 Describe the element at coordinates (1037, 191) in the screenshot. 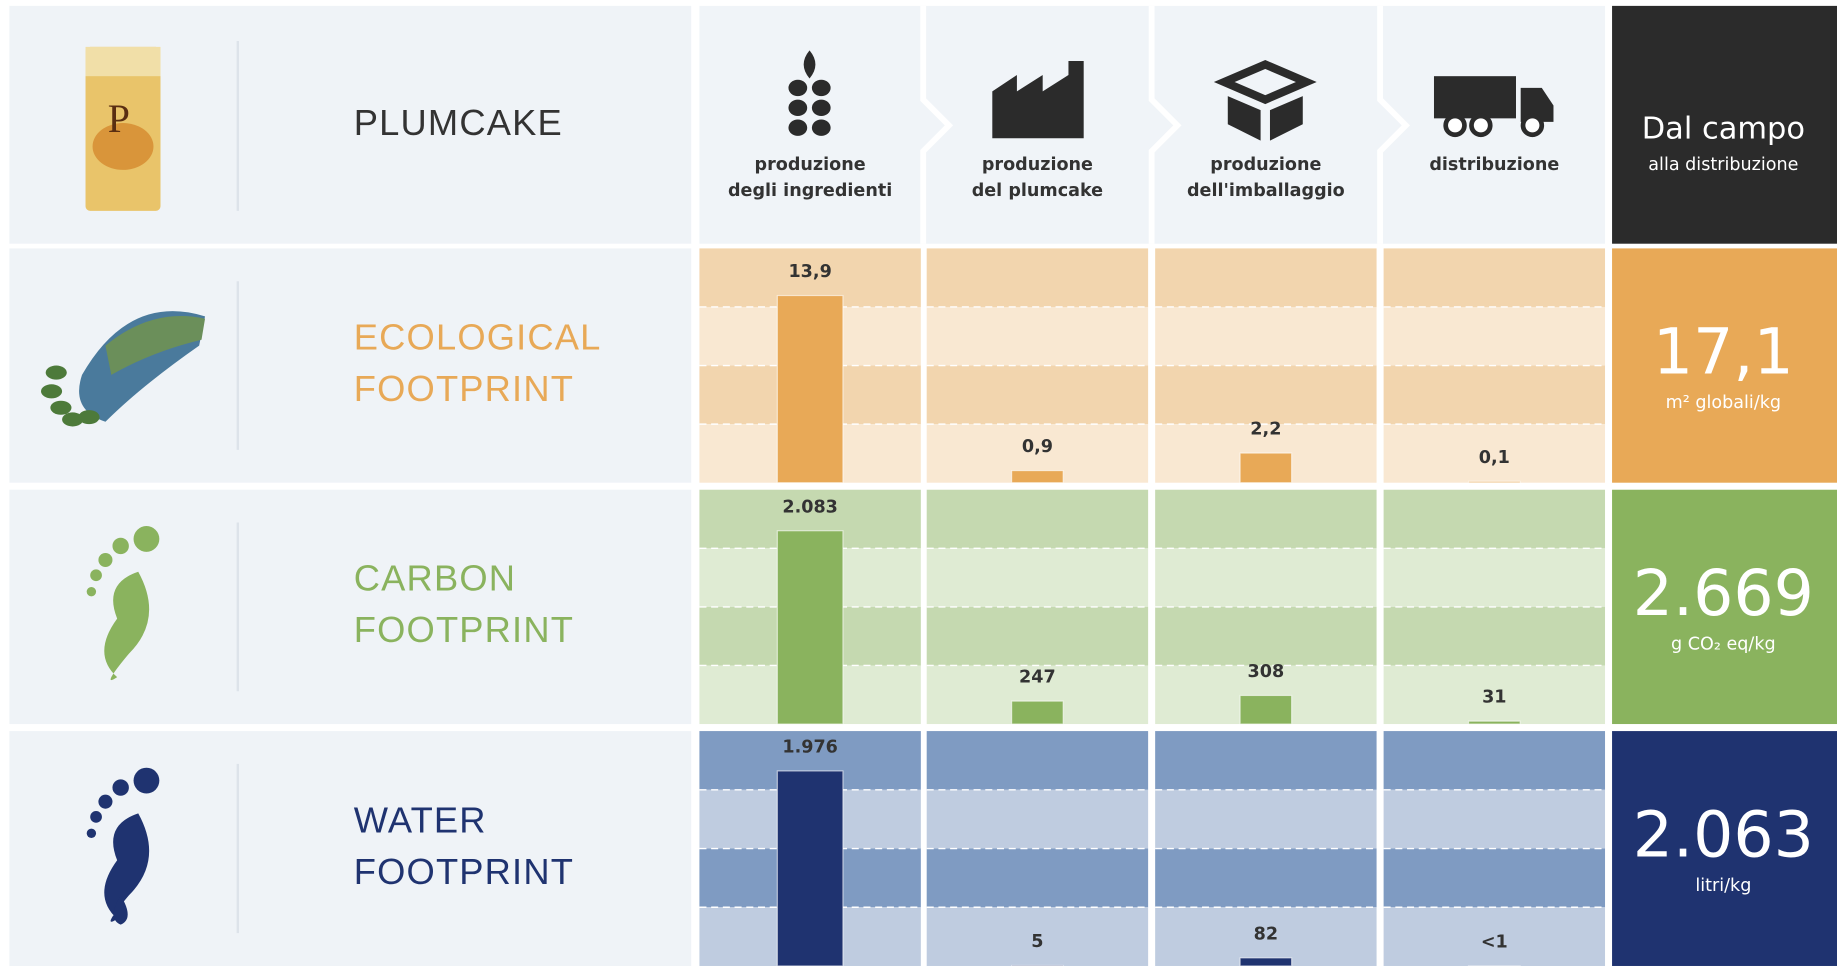

I see `stage-label: del plumcake` at that location.